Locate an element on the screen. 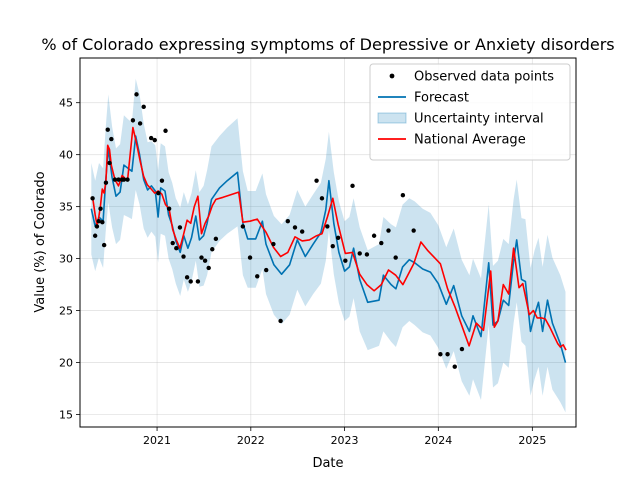  x-tick-label: 2022 is located at coordinates (251, 440).